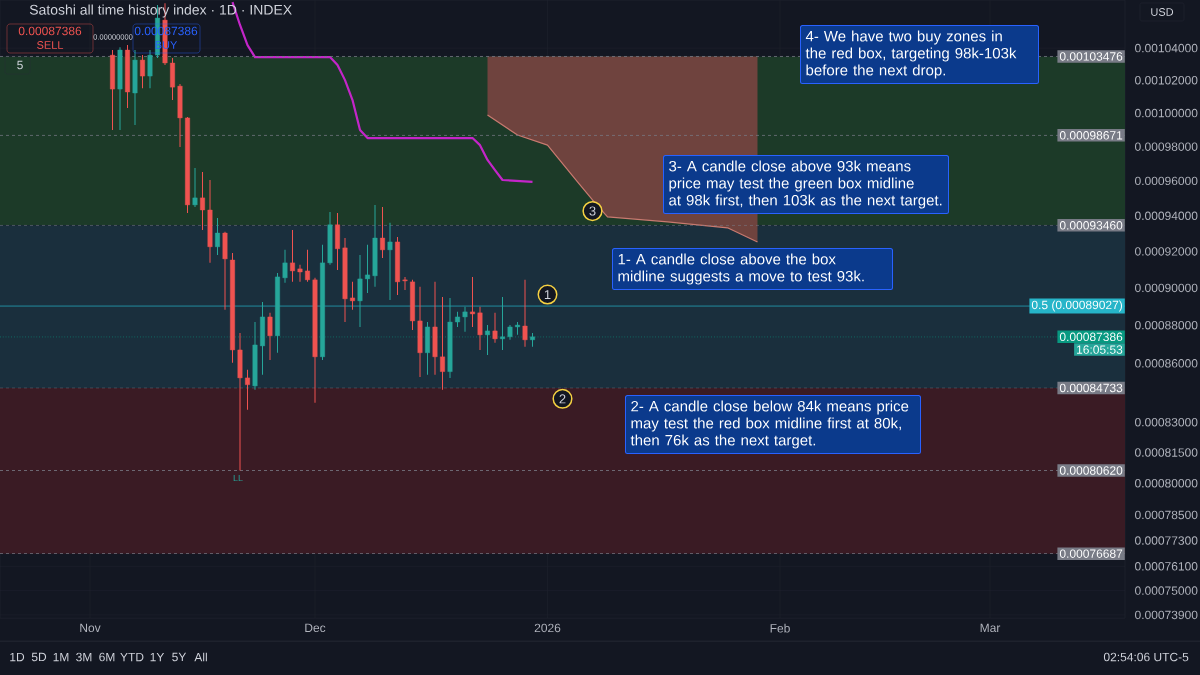  What do you see at coordinates (780, 628) in the screenshot?
I see `x-tick-label: Feb` at bounding box center [780, 628].